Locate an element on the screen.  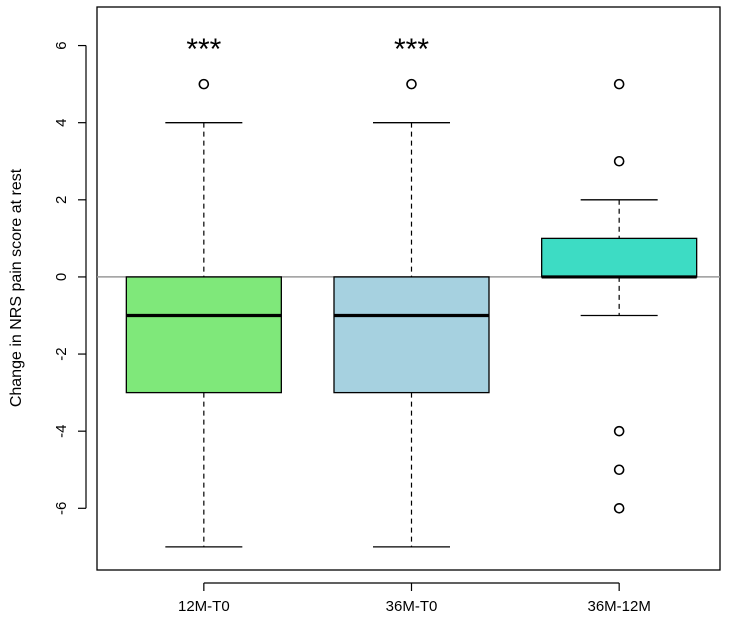
y-tick-label: 6 is located at coordinates (61, 45).